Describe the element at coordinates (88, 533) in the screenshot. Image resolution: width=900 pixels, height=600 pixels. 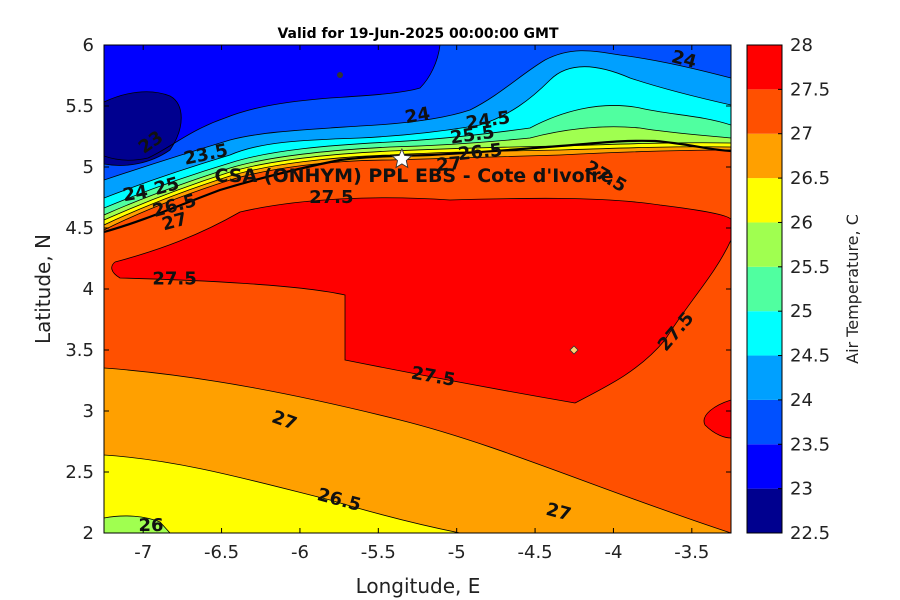
I see `y-tick-label: 2` at that location.